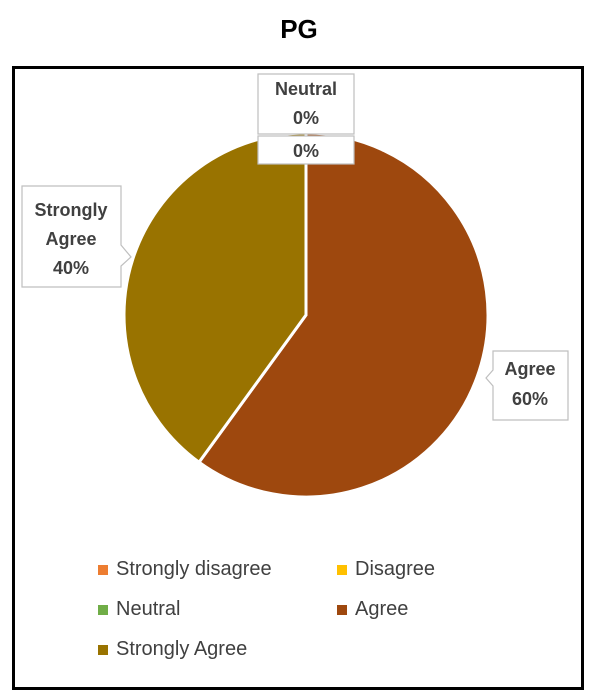 The height and width of the screenshot is (700, 598). I want to click on pie-slice-strongly-agree, so click(215, 298).